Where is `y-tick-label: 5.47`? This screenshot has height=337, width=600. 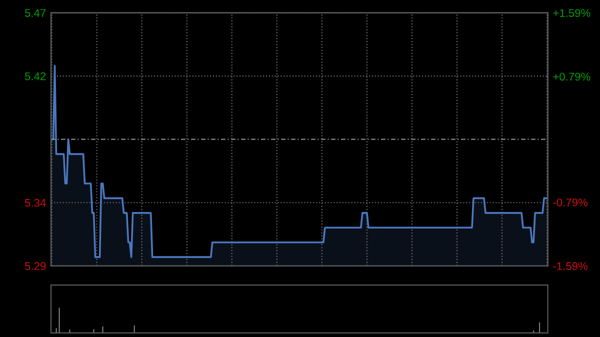 y-tick-label: 5.47 is located at coordinates (35, 13).